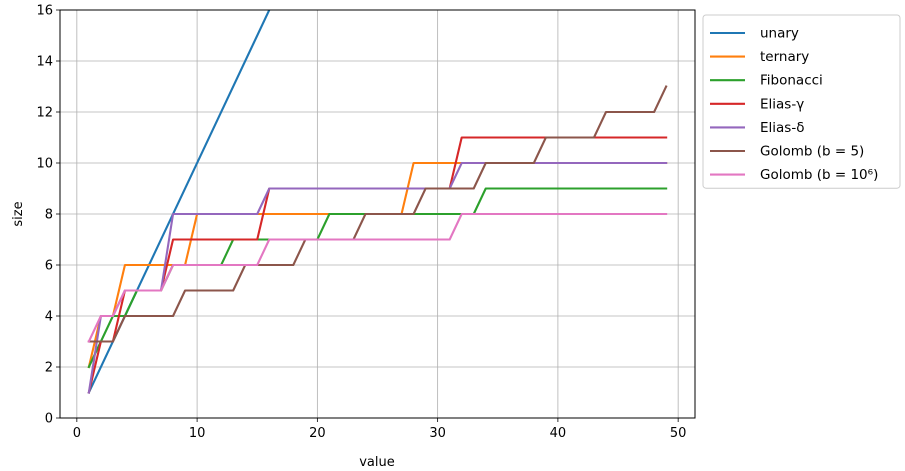 The height and width of the screenshot is (471, 905). What do you see at coordinates (782, 104) in the screenshot?
I see `legend-label: Elias-γ` at bounding box center [782, 104].